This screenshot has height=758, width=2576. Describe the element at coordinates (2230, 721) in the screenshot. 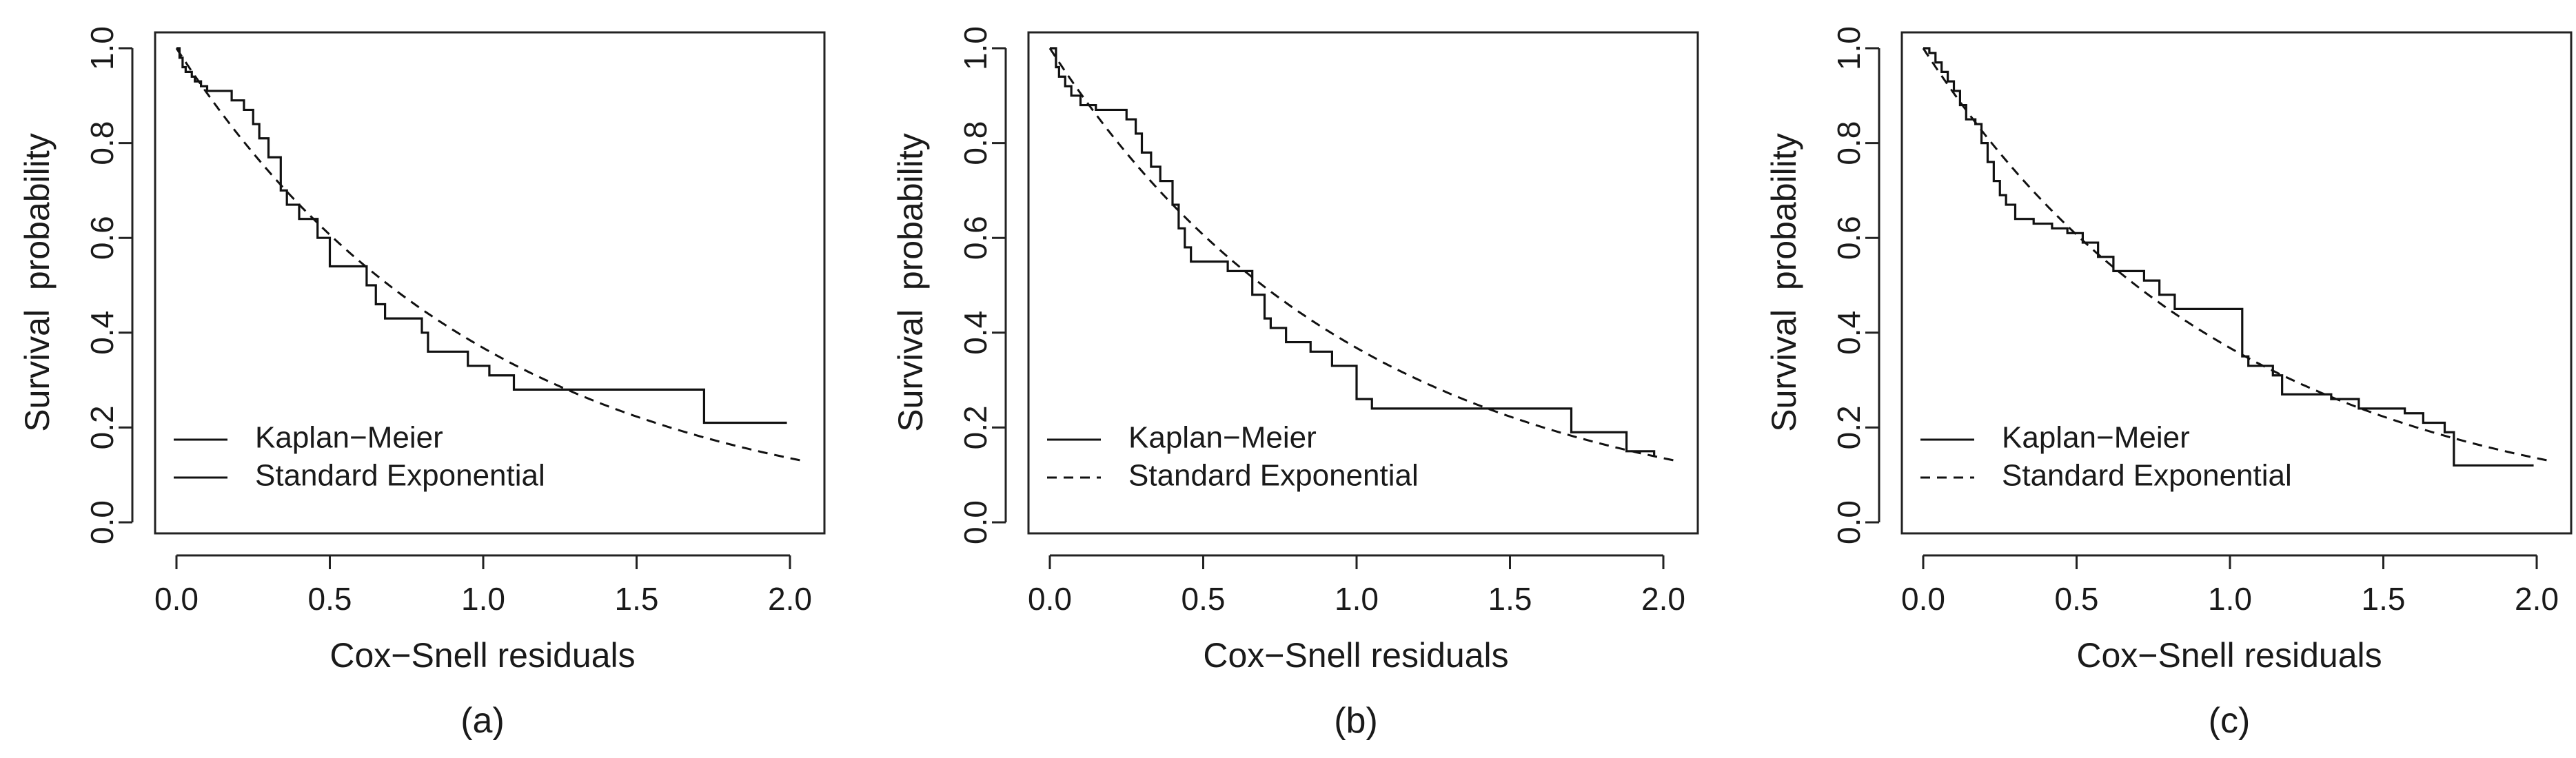

I see `panel-caption: (c)` at that location.